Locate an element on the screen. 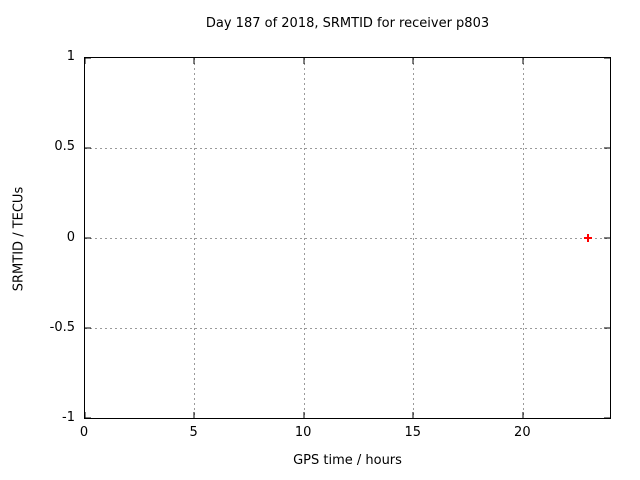  y-tick-label: -0.5 is located at coordinates (62, 327).